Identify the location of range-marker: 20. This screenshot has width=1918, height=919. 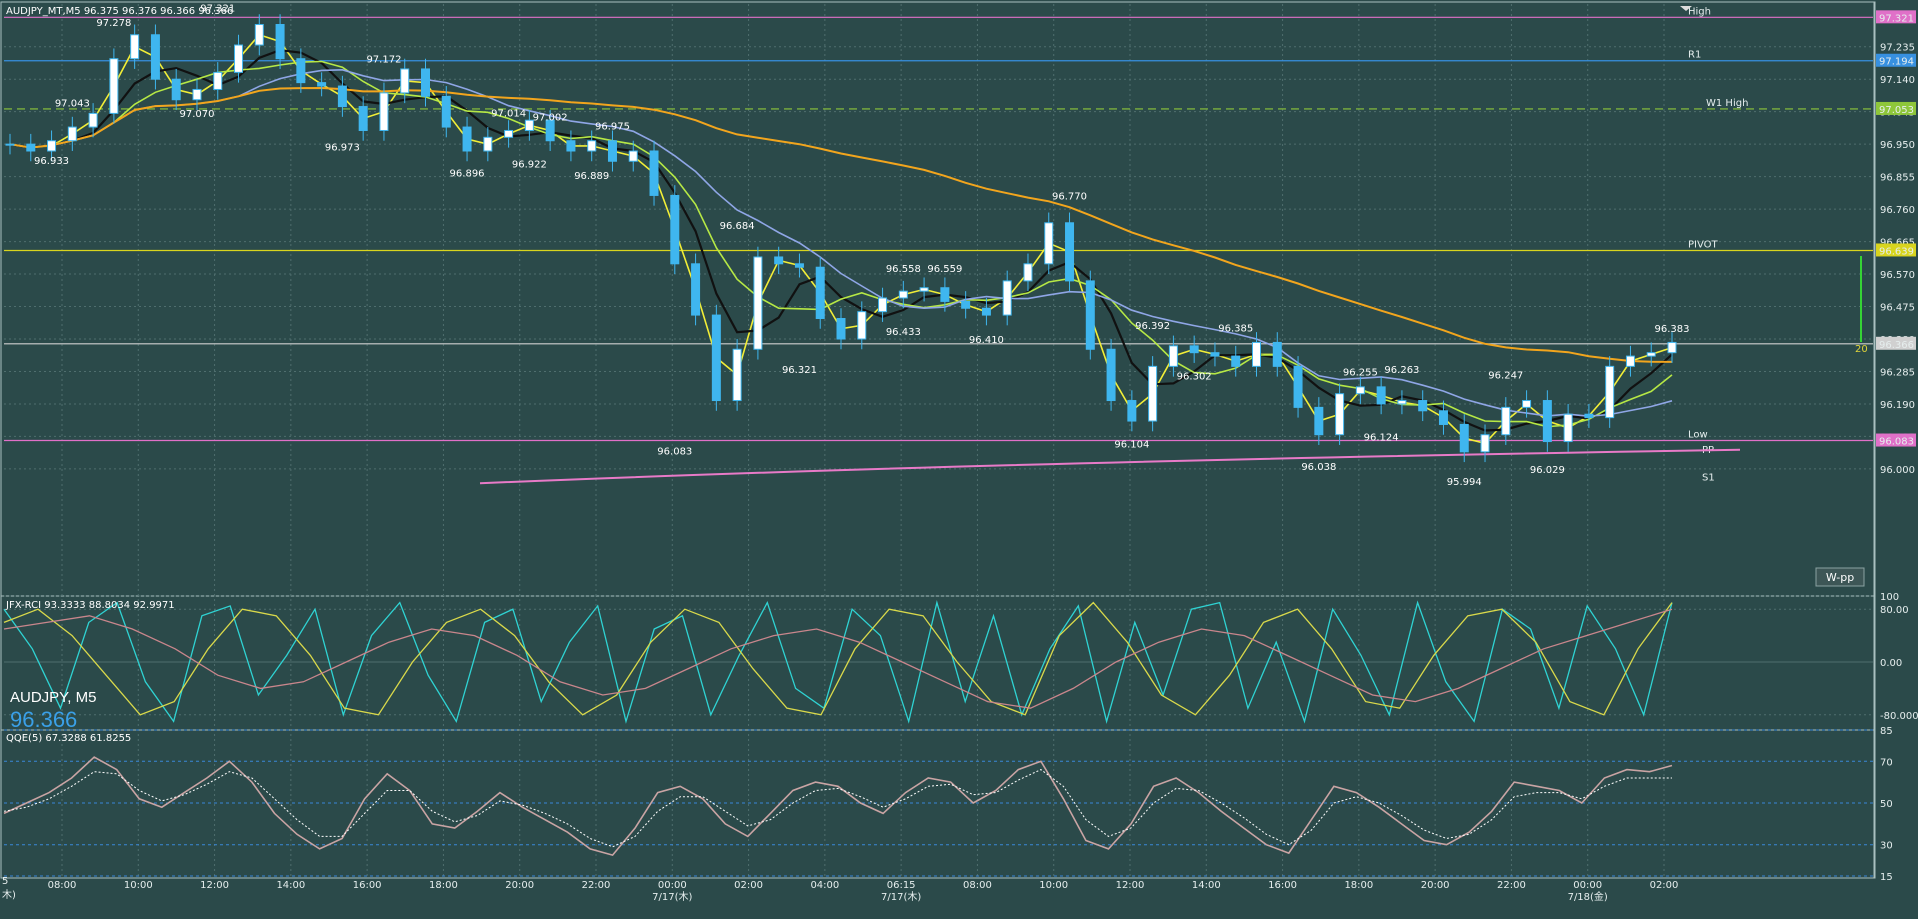
(1861, 305).